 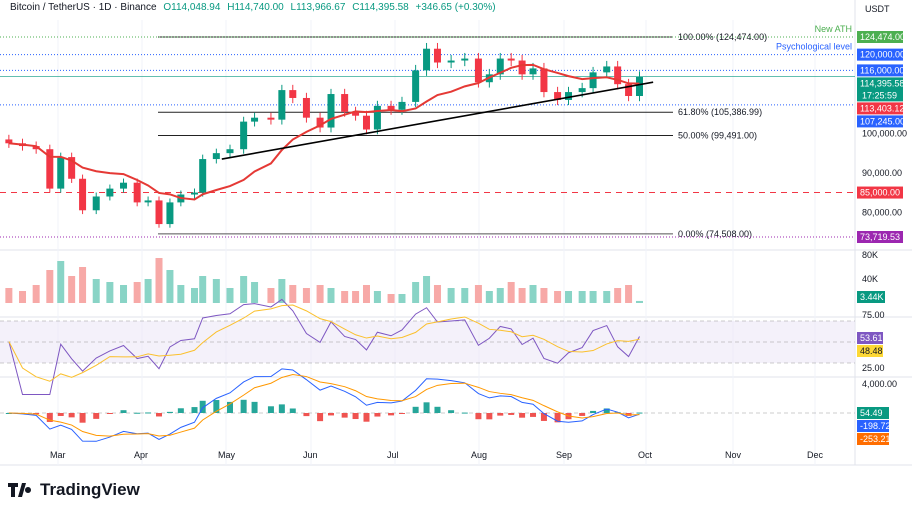 I want to click on volume-tick: 80K, so click(x=870, y=255).